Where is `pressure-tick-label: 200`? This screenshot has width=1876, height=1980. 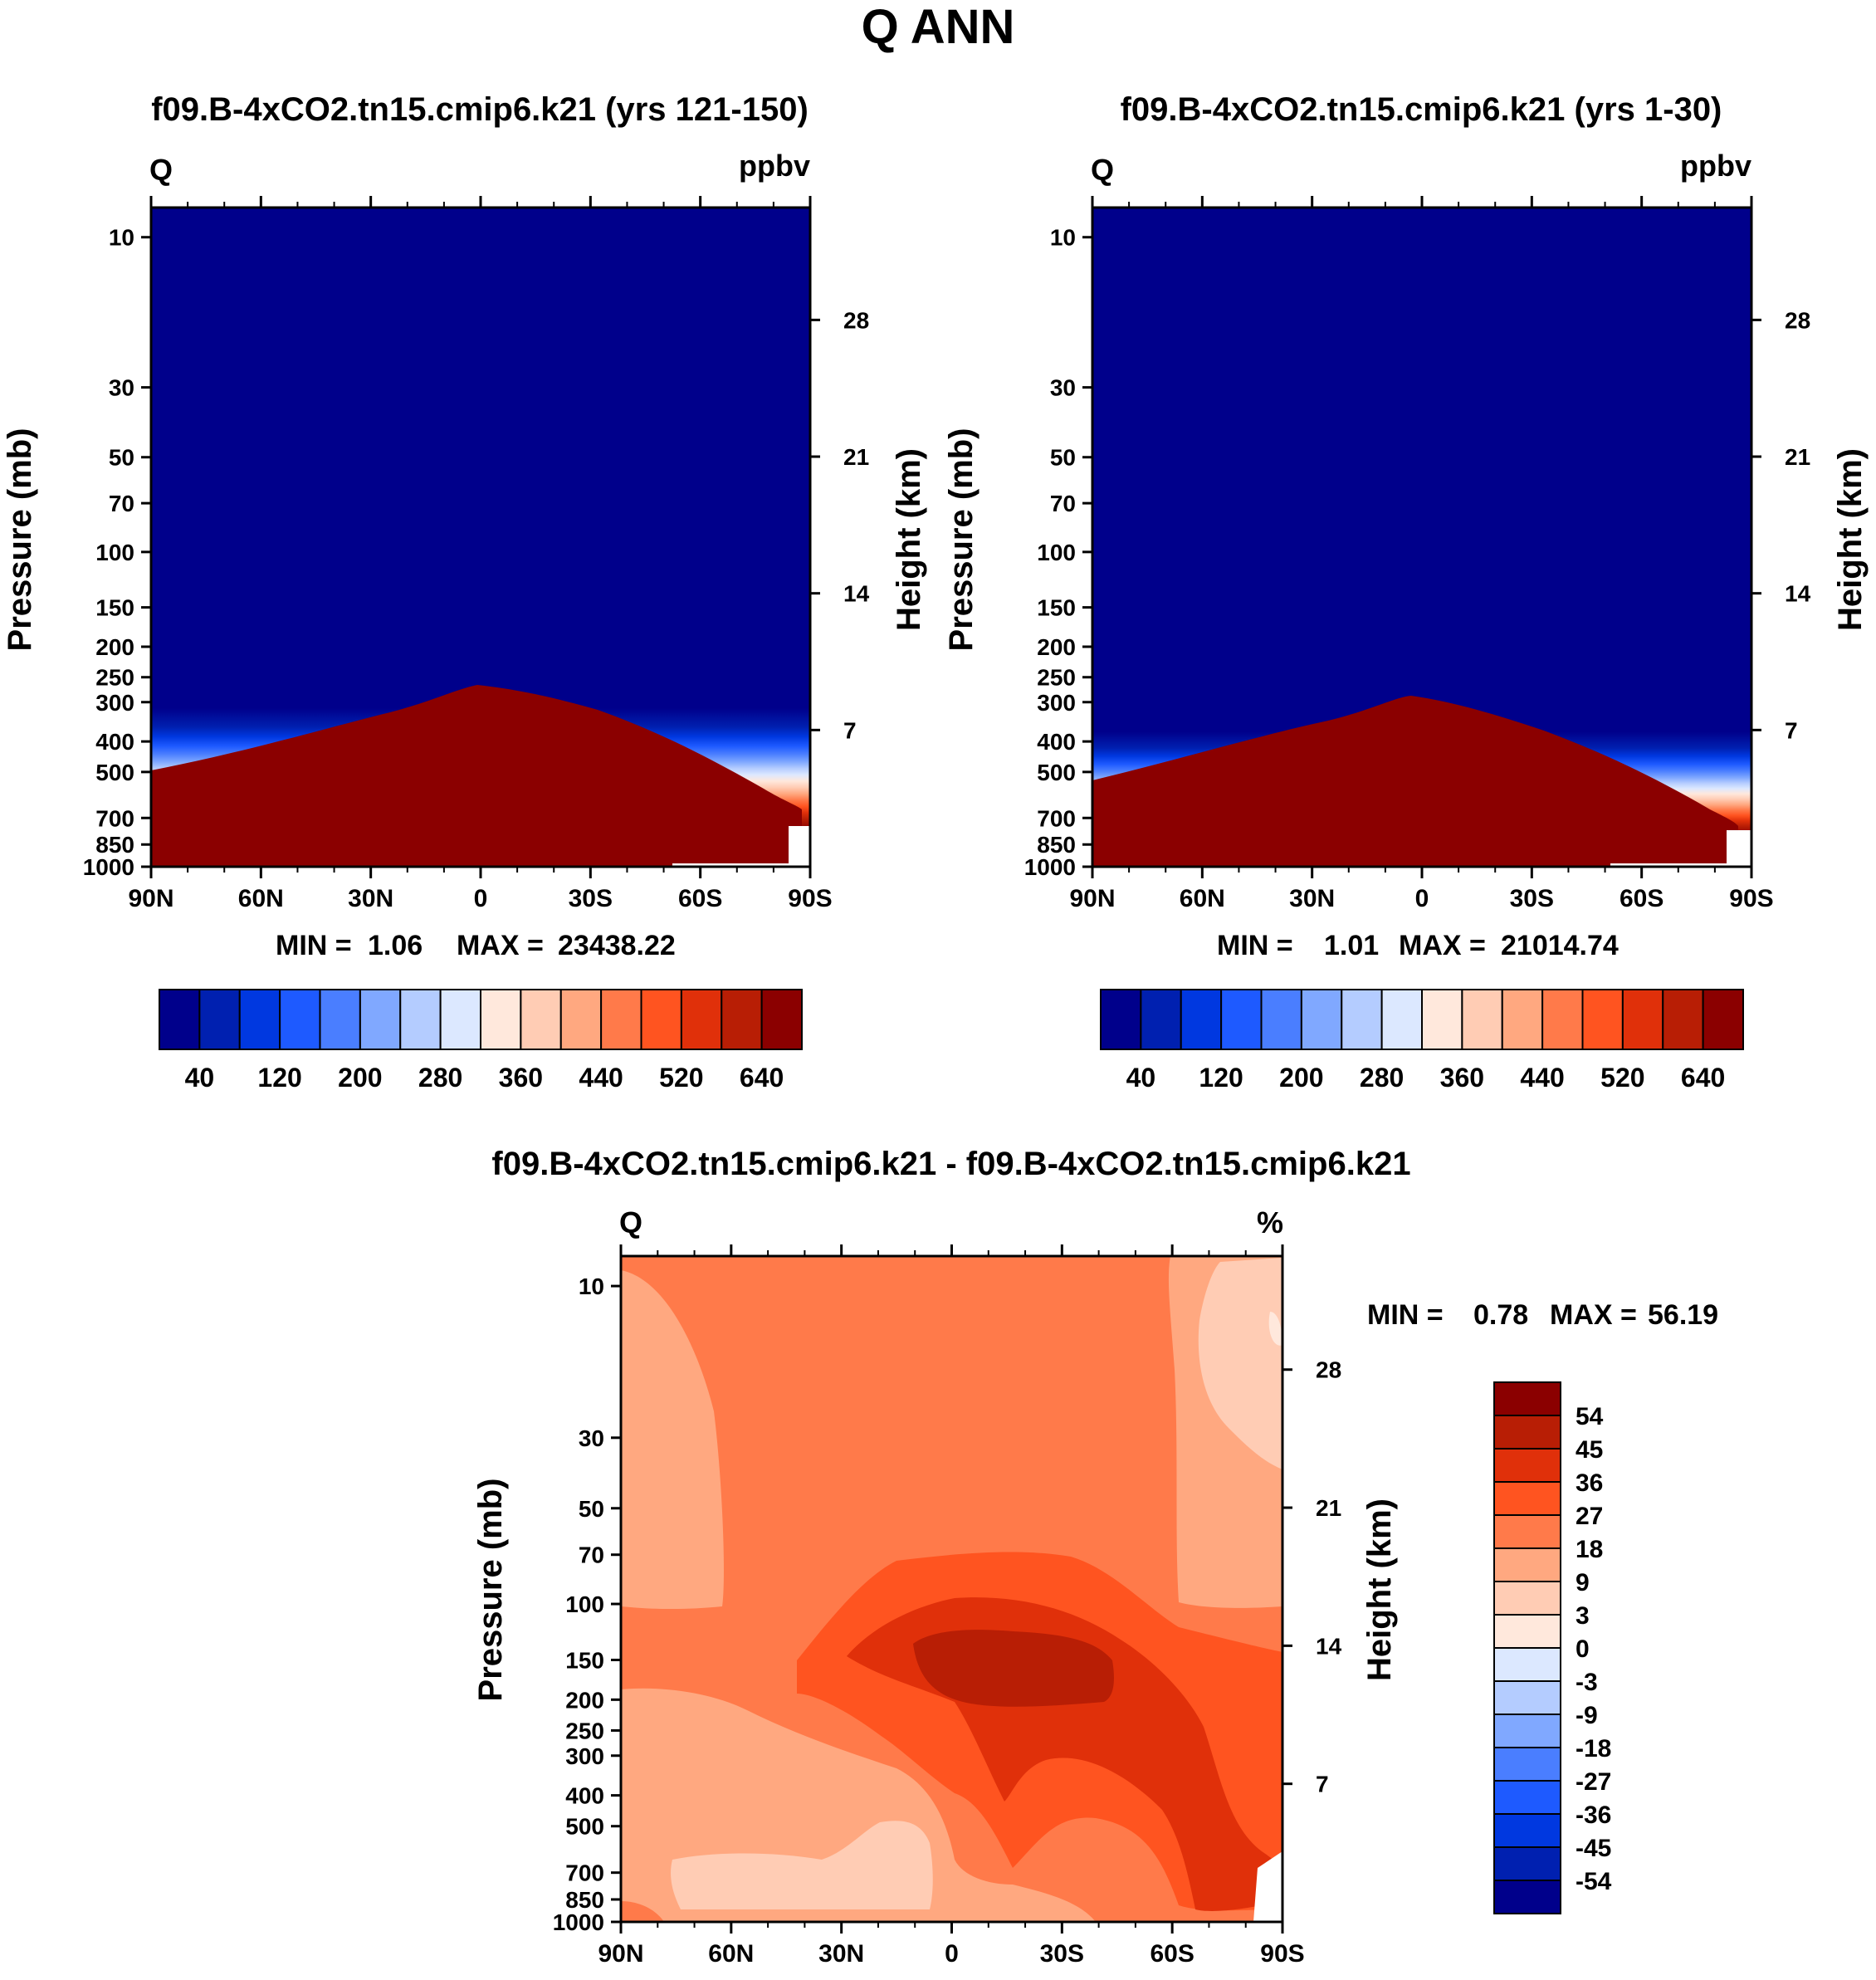
pressure-tick-label: 200 is located at coordinates (584, 1700).